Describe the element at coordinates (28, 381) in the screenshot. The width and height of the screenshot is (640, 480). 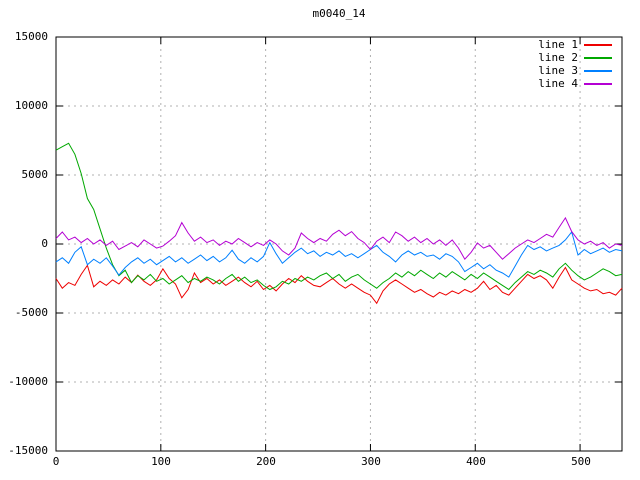
I see `y-tick-label-neg10000: -10000` at that location.